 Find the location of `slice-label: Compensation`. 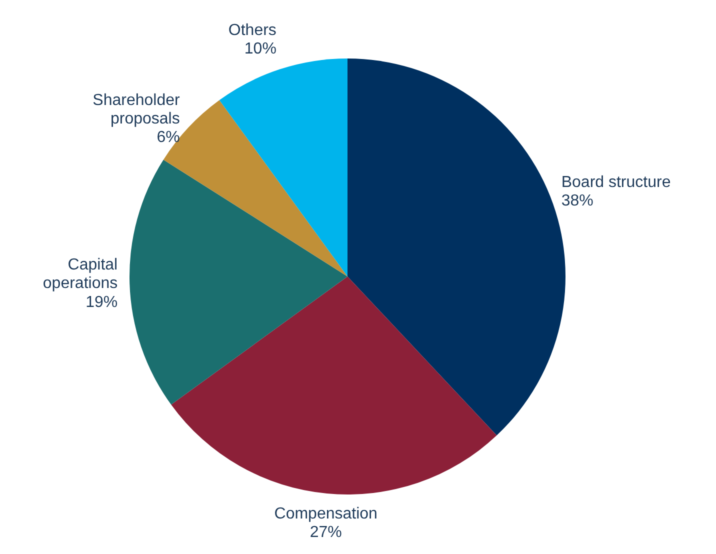

slice-label: Compensation is located at coordinates (326, 513).